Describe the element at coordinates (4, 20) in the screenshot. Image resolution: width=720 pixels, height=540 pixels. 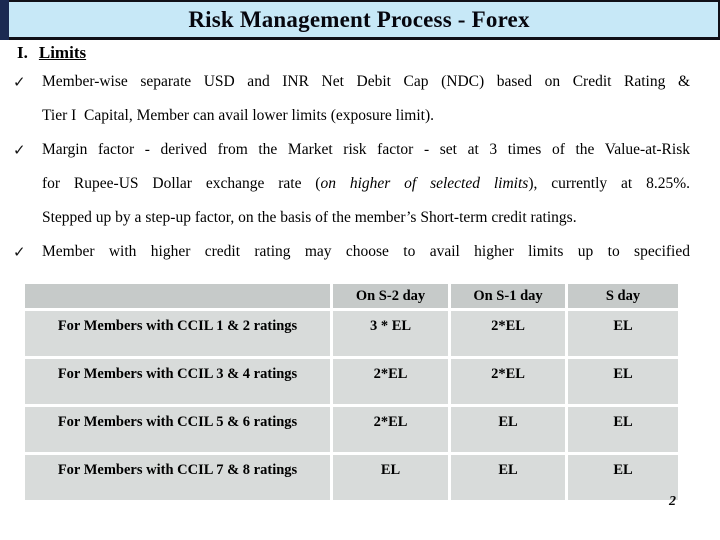
I see `corner-accent-block` at that location.